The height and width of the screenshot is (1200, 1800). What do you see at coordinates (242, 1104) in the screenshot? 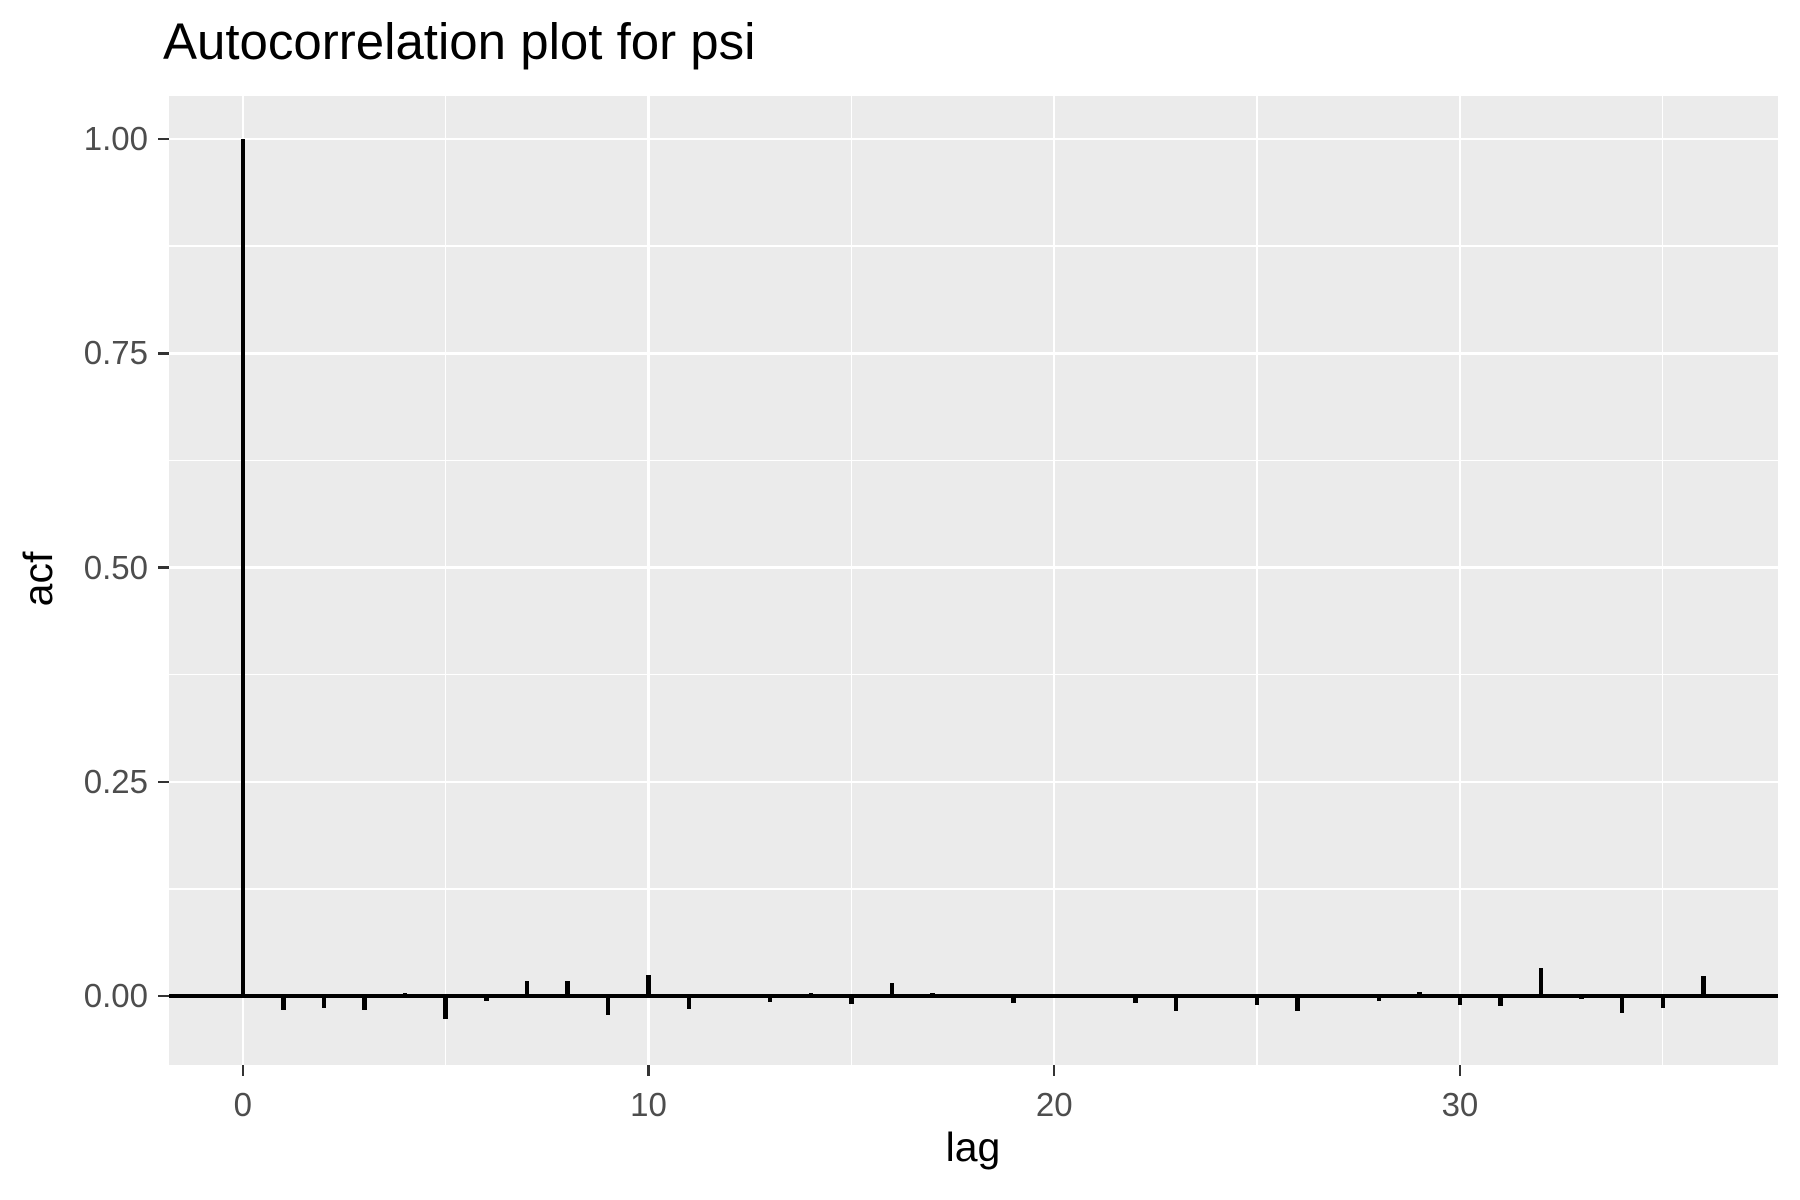
I see `x-tick-label: 0` at bounding box center [242, 1104].